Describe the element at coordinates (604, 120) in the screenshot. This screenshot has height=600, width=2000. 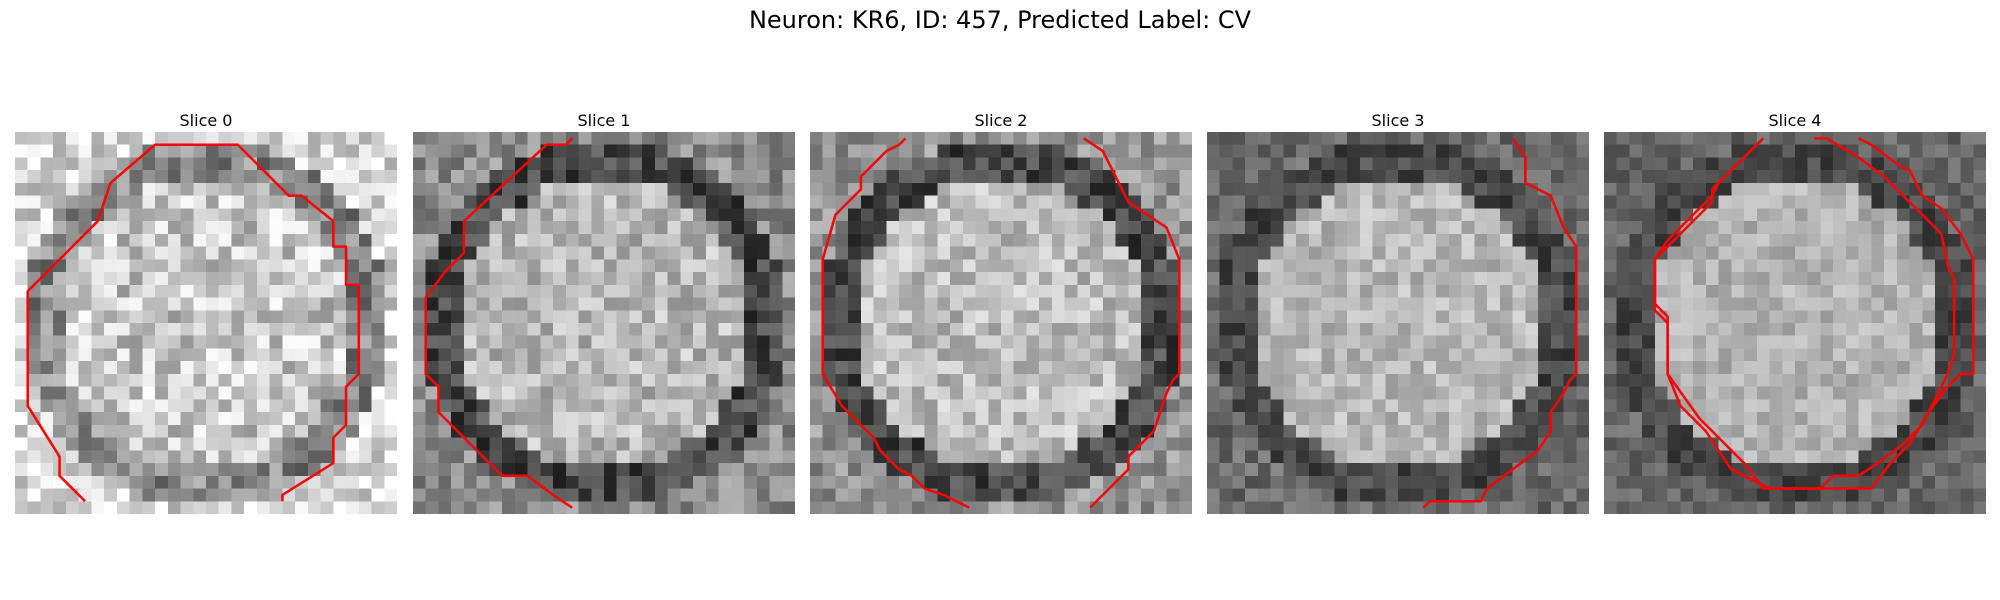
I see `slice-title: Slice 1` at that location.